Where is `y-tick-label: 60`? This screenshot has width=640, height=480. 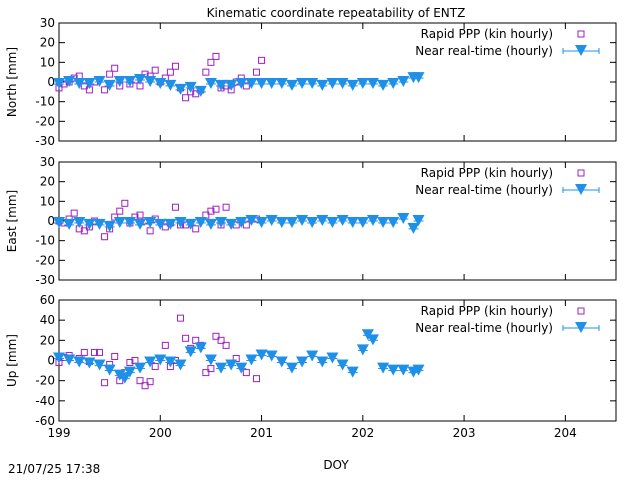
y-tick-label: 60 is located at coordinates (47, 300).